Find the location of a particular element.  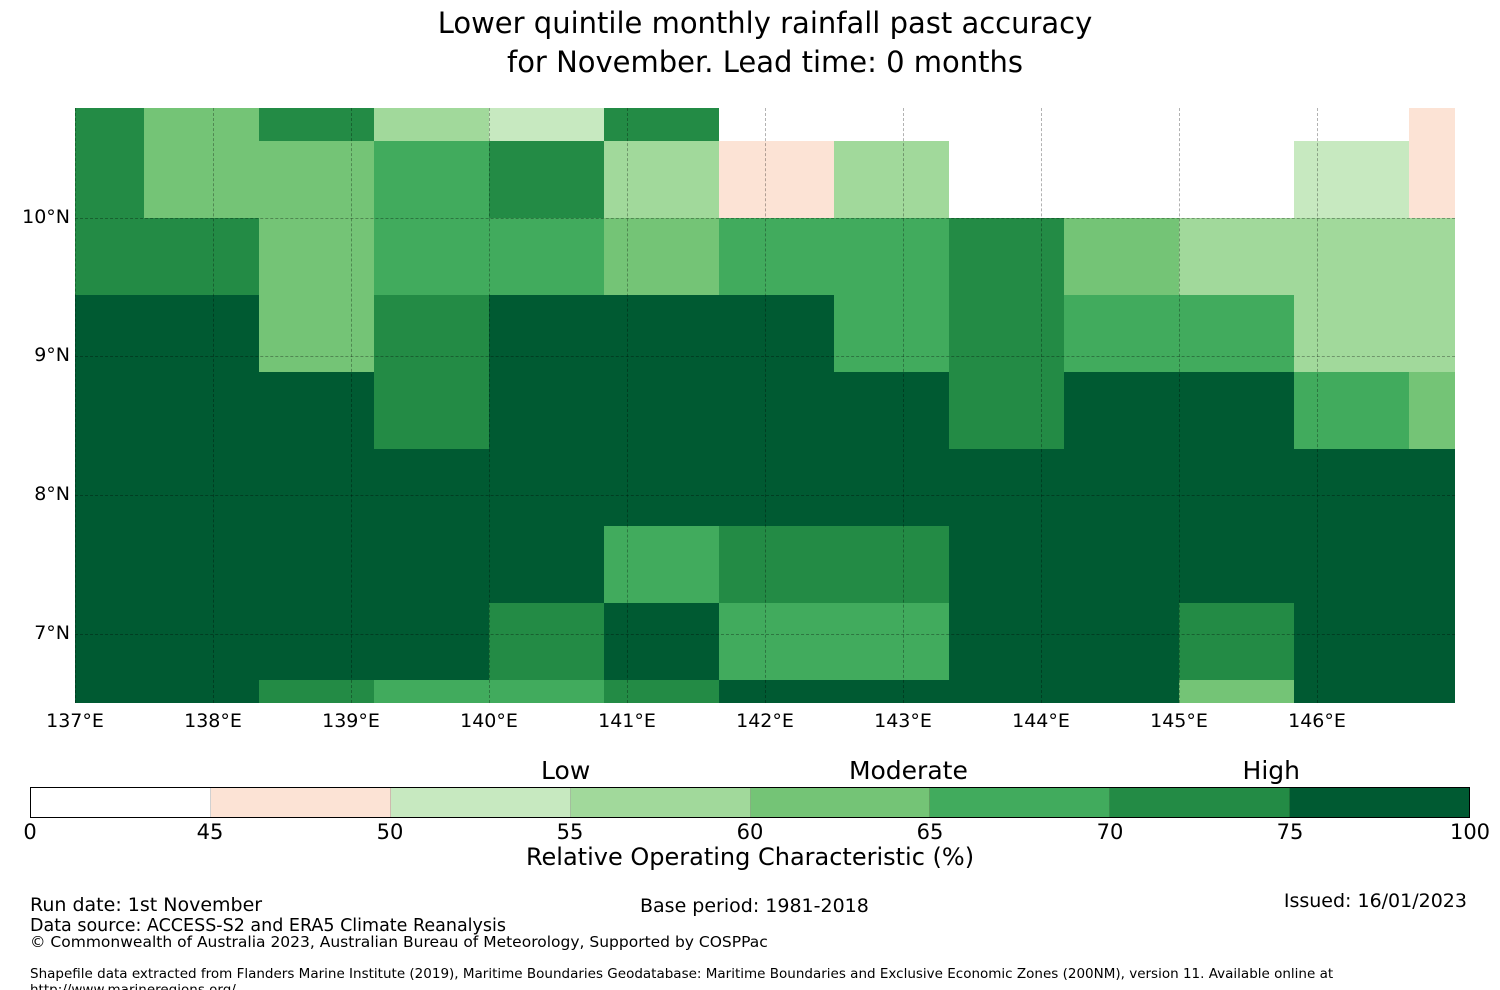

y-axis-tick-label: 10°N is located at coordinates (46, 216).